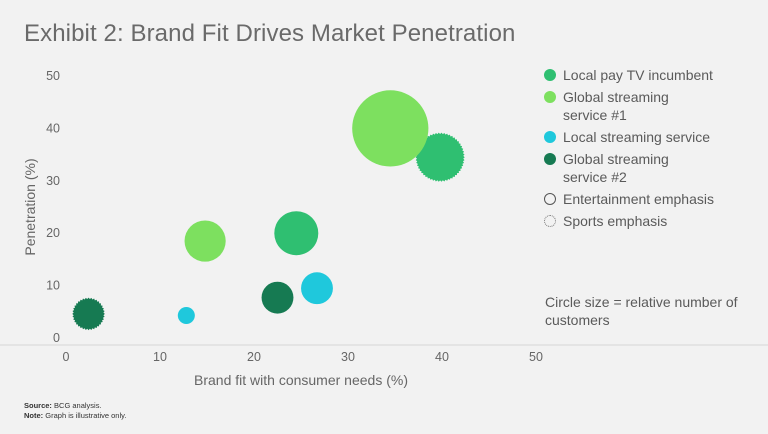 Image resolution: width=768 pixels, height=434 pixels. I want to click on source-line: Source: BCG analysis., so click(75, 406).